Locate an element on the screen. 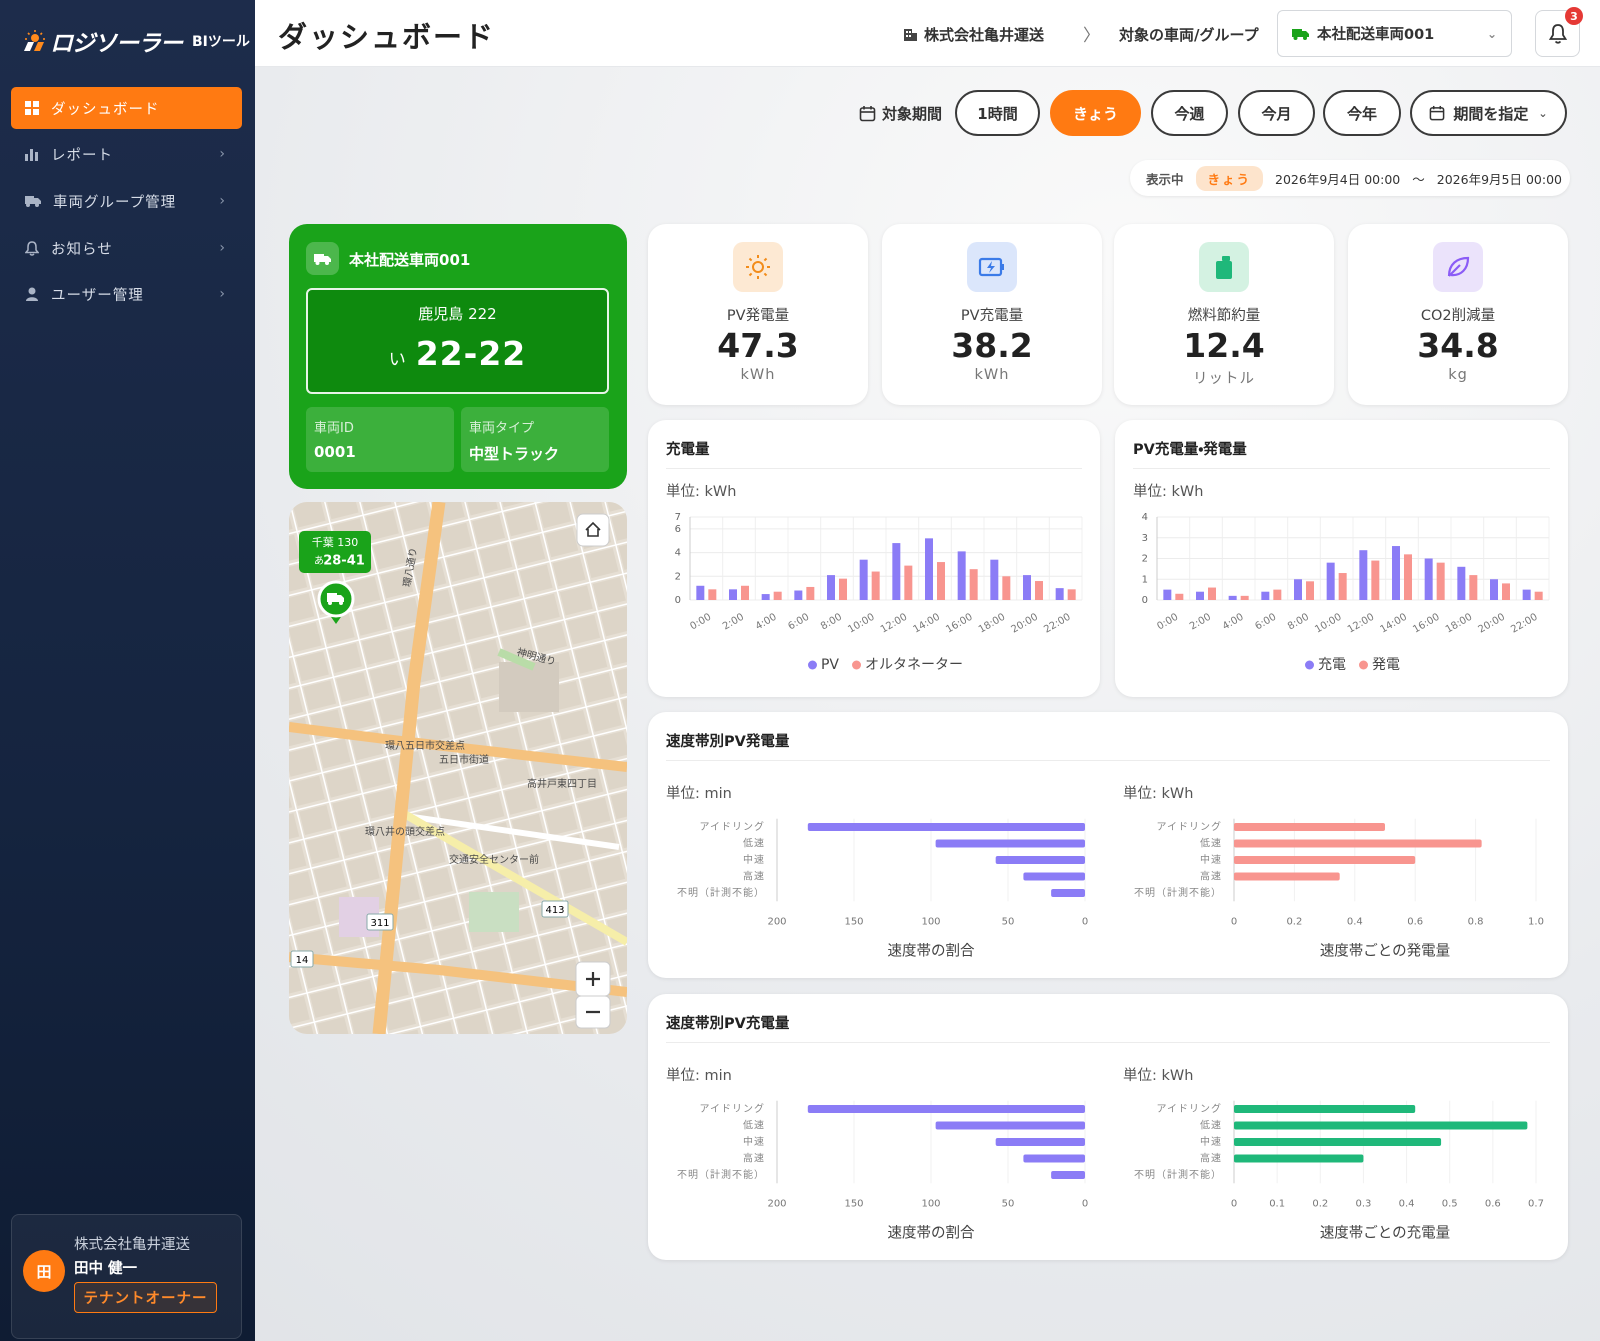  y-tick-label: アイドリング is located at coordinates (733, 826).